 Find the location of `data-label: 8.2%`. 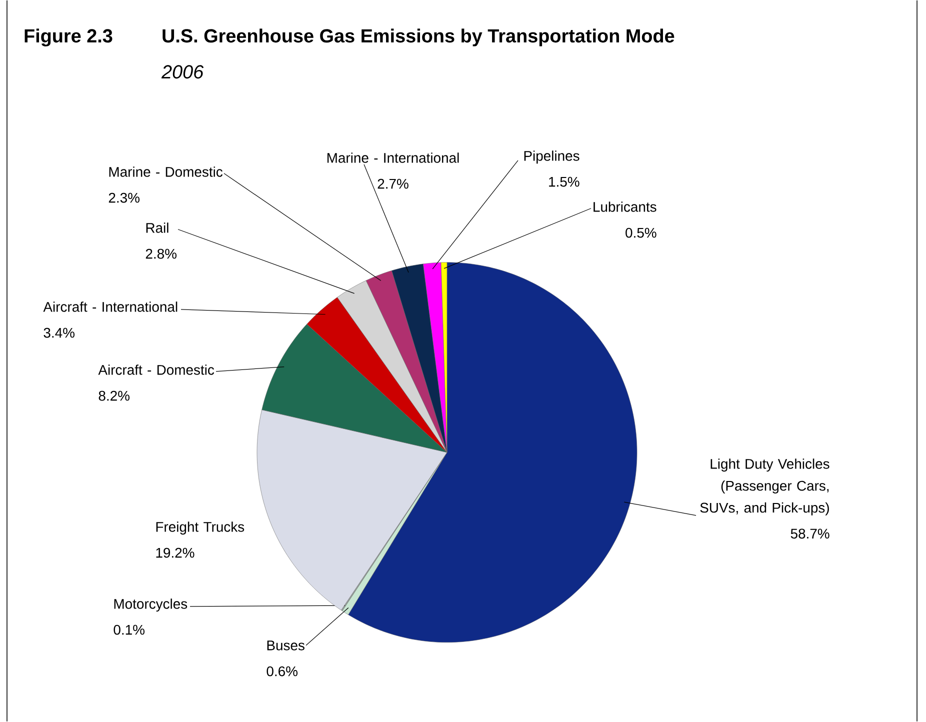

data-label: 8.2% is located at coordinates (114, 395).